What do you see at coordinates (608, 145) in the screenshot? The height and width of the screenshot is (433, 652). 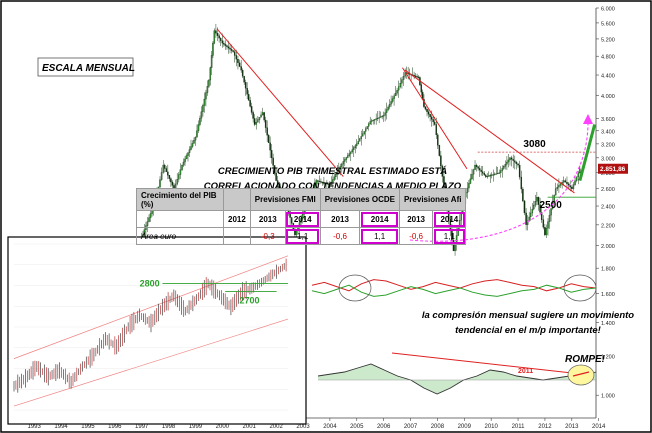 I see `y-tick-label: 3.200` at bounding box center [608, 145].